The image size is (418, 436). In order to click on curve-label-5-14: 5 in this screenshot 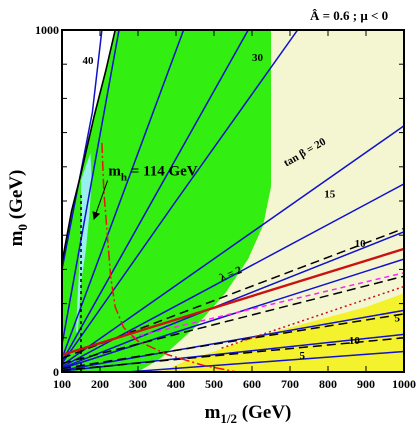, I will do `click(398, 318)`.